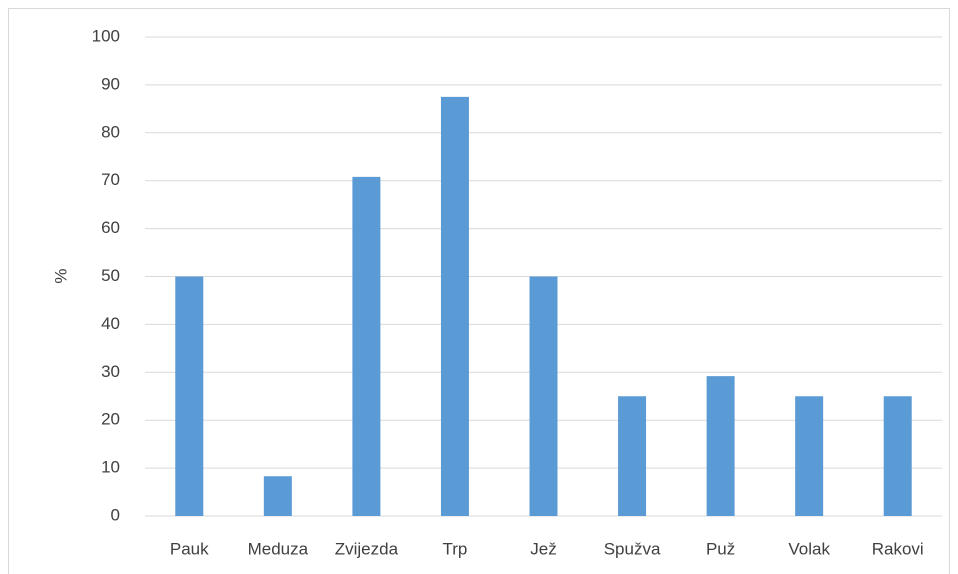 The height and width of the screenshot is (574, 958). Describe the element at coordinates (110, 179) in the screenshot. I see `y-tick-label: 70` at that location.